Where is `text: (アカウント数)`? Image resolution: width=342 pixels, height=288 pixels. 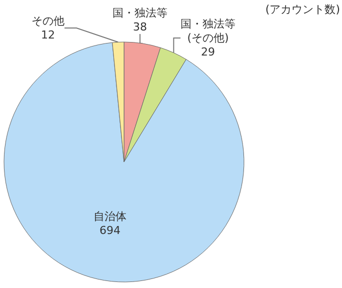 text: (アカウント数) is located at coordinates (302, 9).